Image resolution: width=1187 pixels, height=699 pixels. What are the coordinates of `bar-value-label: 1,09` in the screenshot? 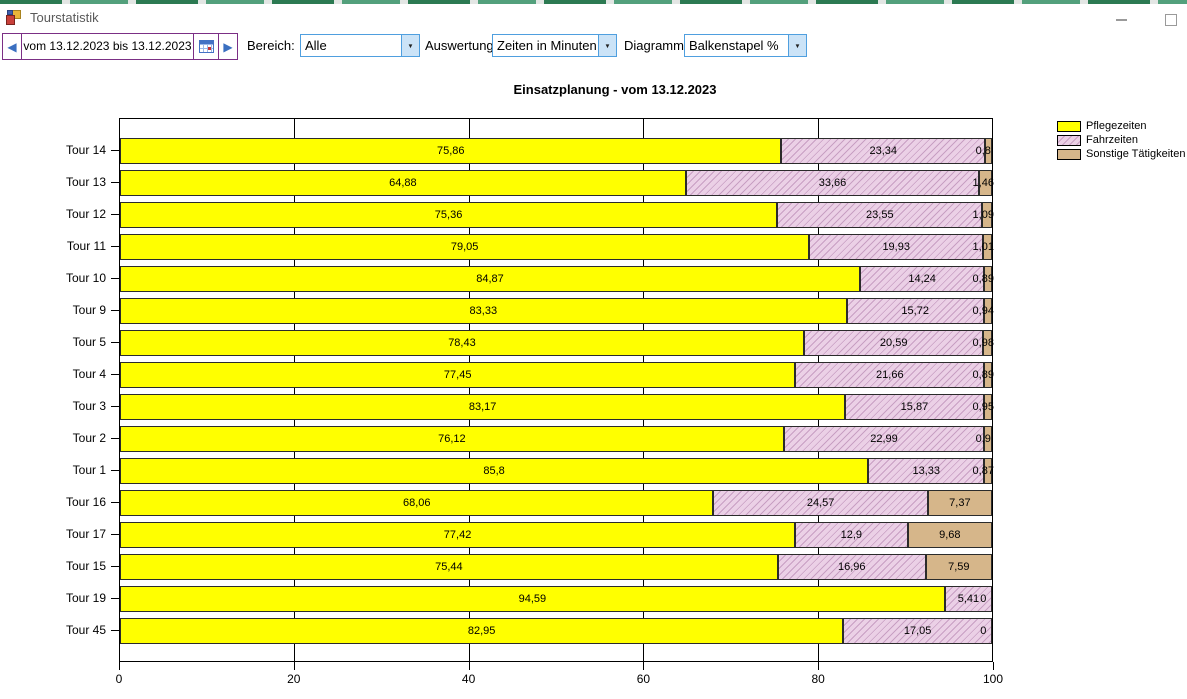 It's located at (983, 215).